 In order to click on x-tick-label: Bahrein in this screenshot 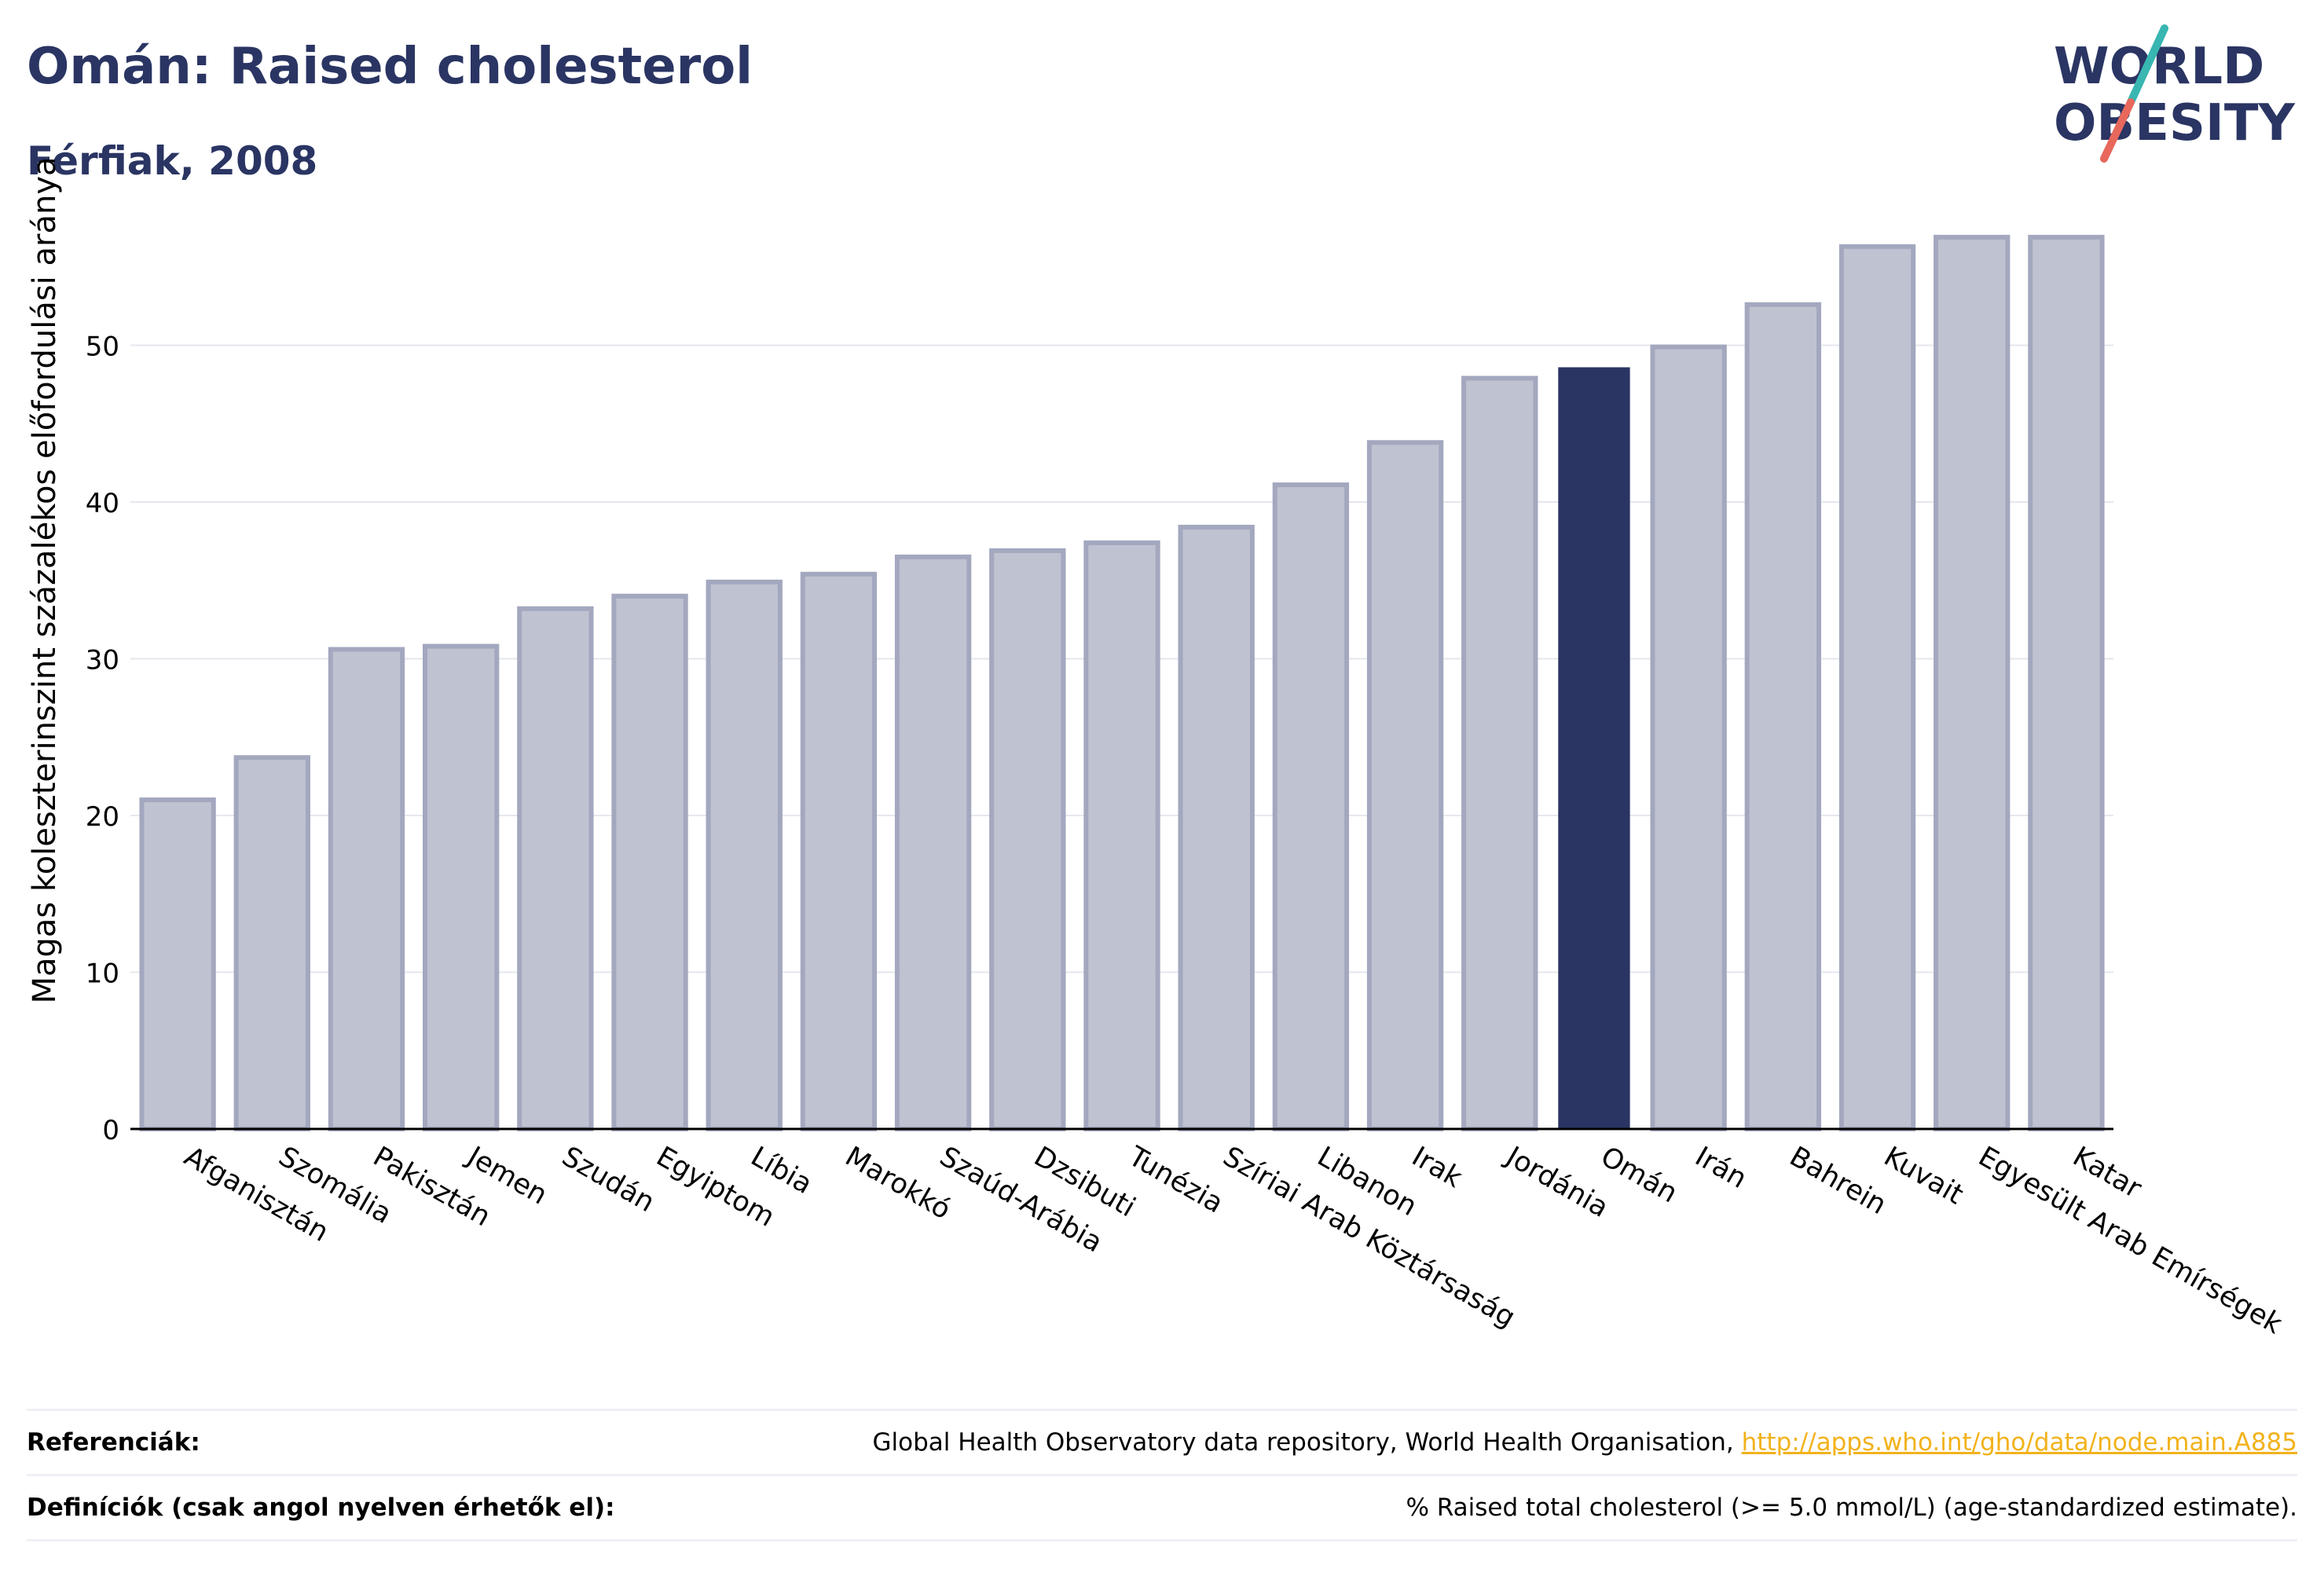, I will do `click(1838, 1181)`.